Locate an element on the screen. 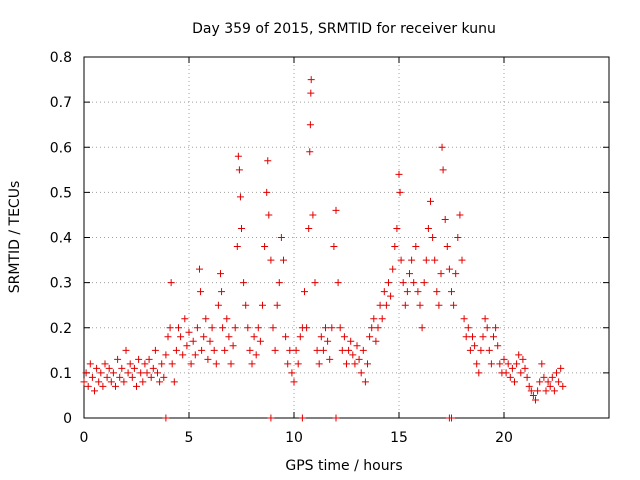 The height and width of the screenshot is (480, 640). y-tick-label: 0.4 is located at coordinates (61, 239).